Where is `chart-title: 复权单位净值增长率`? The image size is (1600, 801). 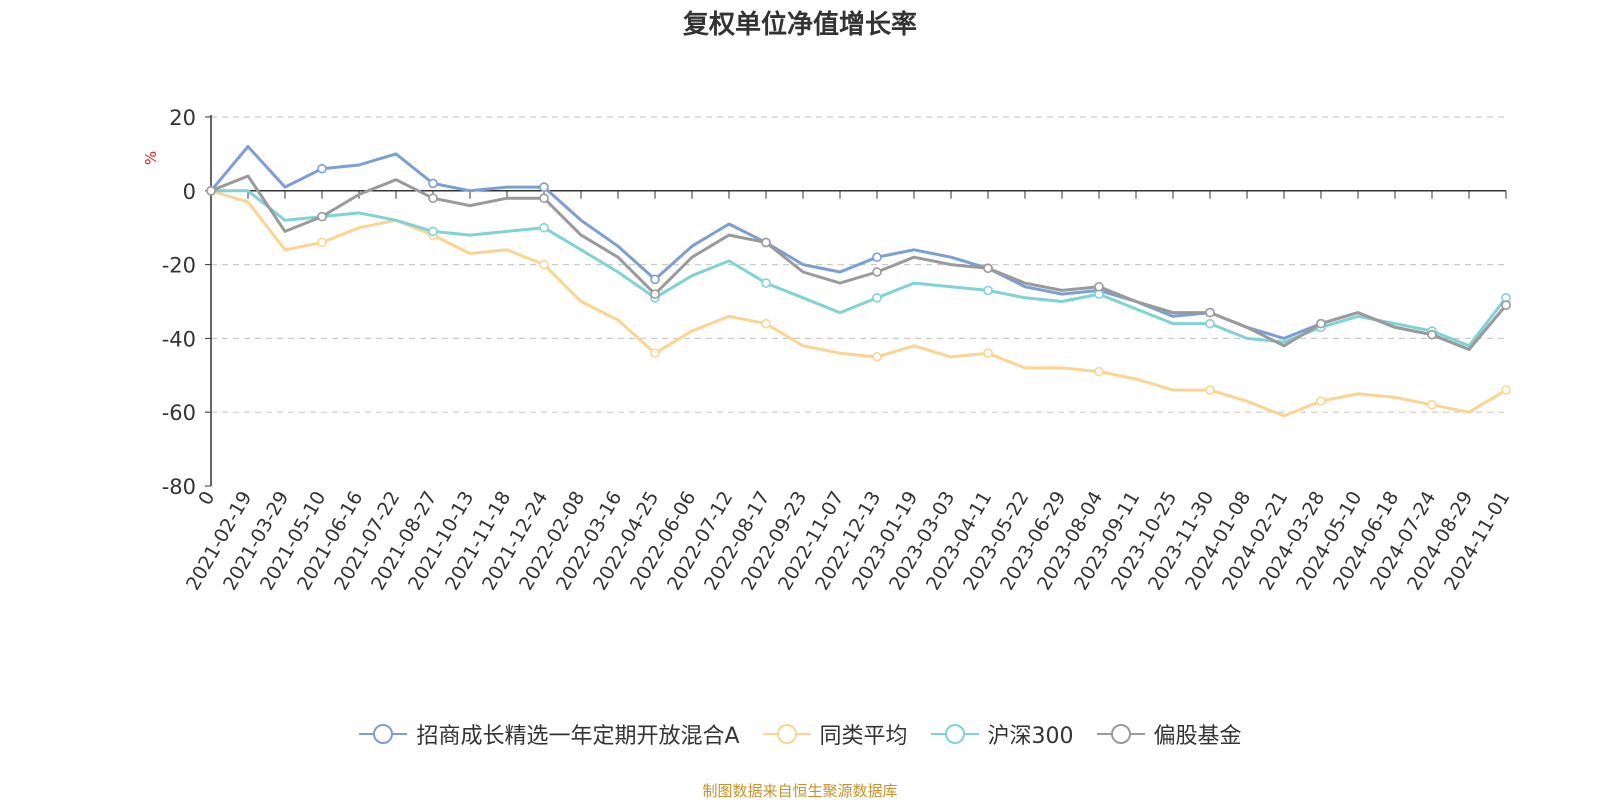 chart-title: 复权单位净值增长率 is located at coordinates (799, 25).